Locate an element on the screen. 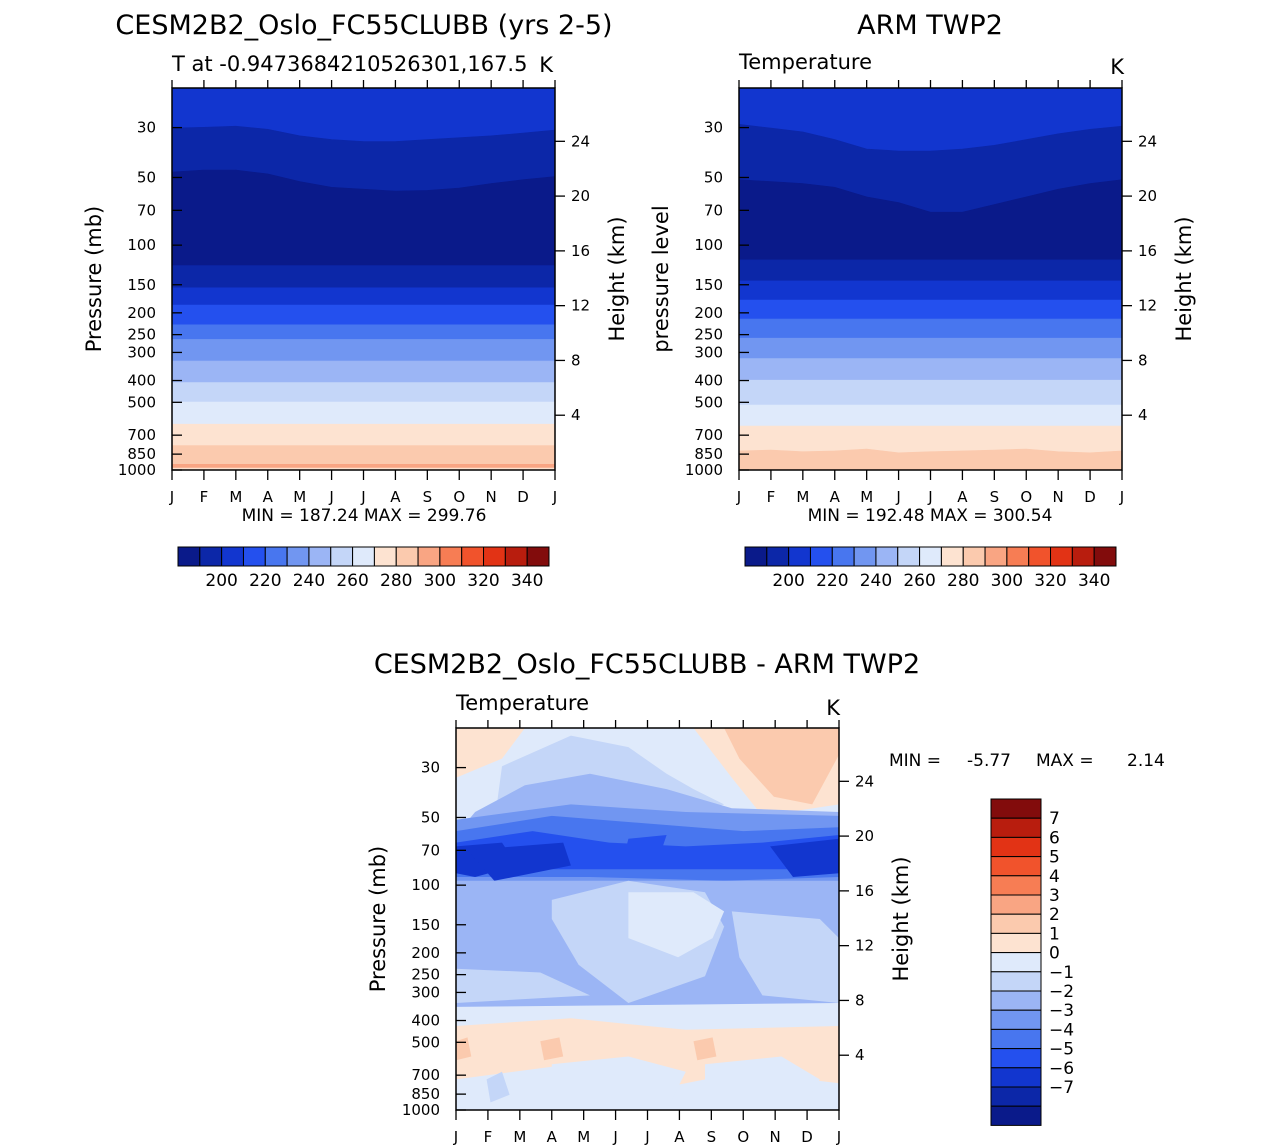  y-tick-label: 30 is located at coordinates (713, 128).